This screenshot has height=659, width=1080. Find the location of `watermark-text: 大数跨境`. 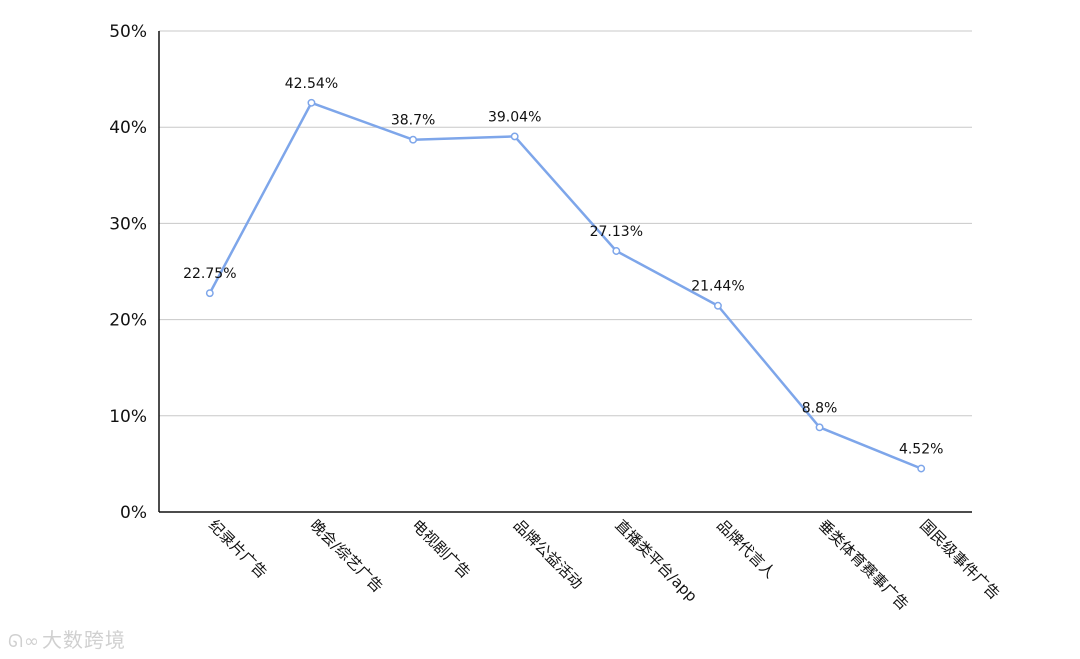

watermark-text: 大数跨境 is located at coordinates (83, 640).